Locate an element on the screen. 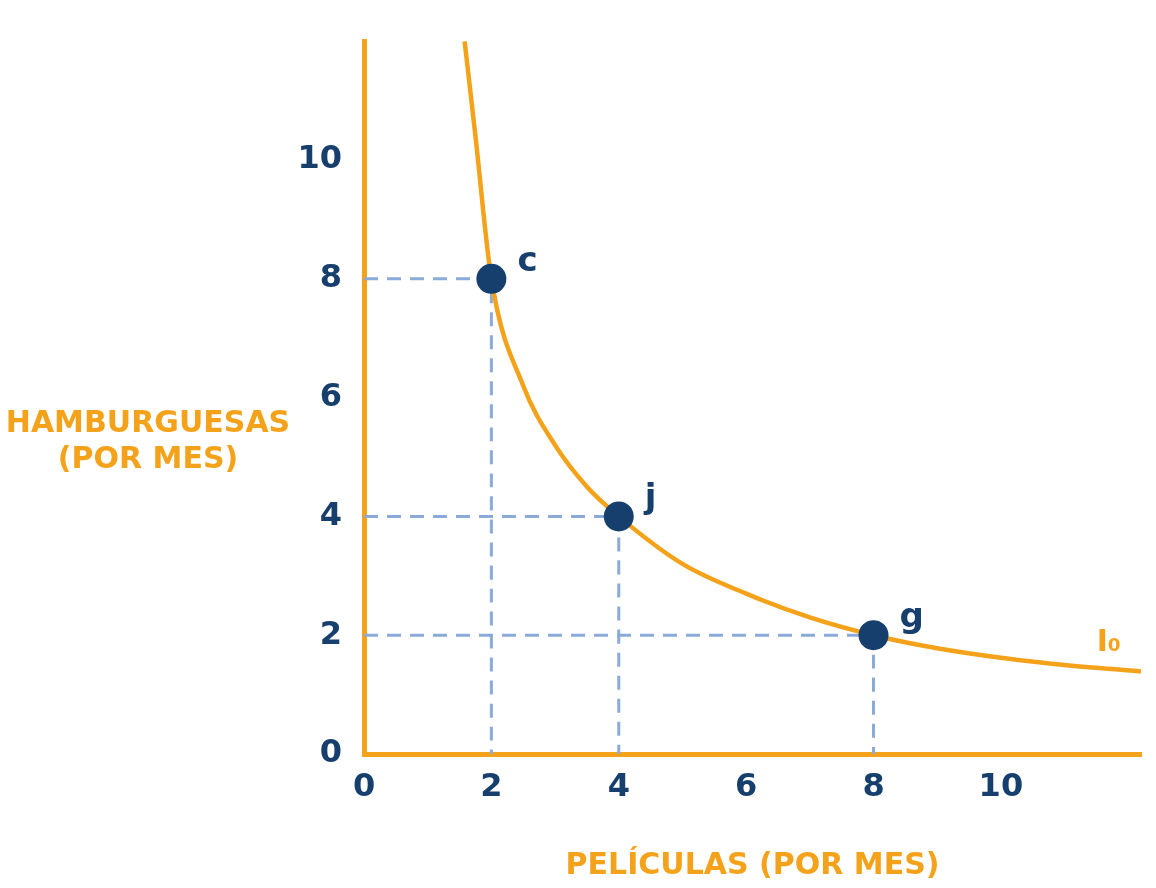  x-tick-label: 4 is located at coordinates (618, 784).